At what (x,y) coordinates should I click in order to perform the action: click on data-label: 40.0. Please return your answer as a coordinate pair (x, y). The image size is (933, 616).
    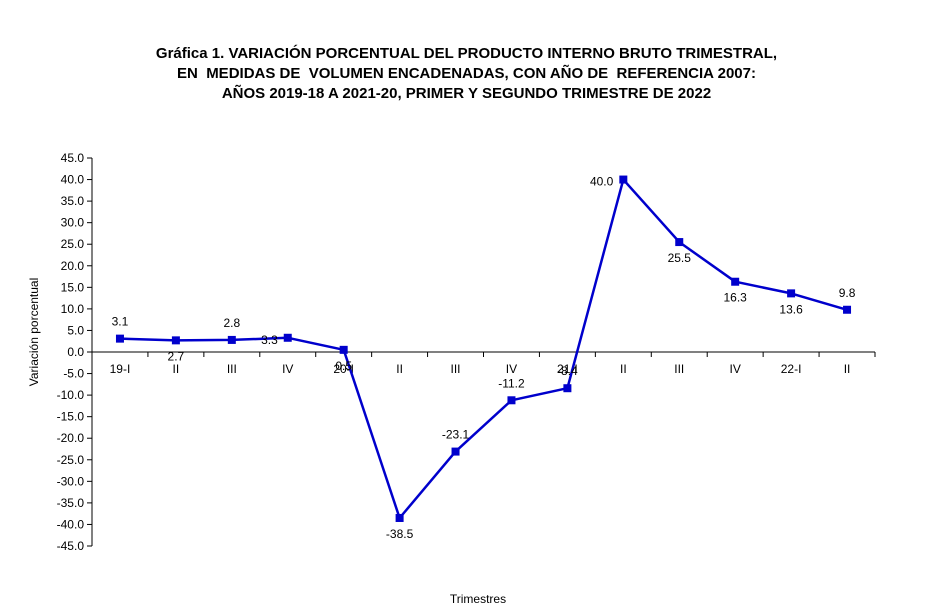
    Looking at the image, I should click on (602, 182).